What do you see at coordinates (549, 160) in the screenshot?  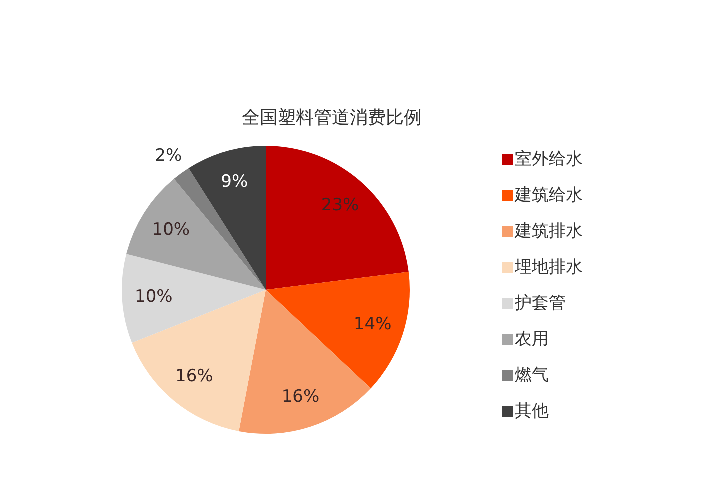 I see `legend-label: 室外给水` at bounding box center [549, 160].